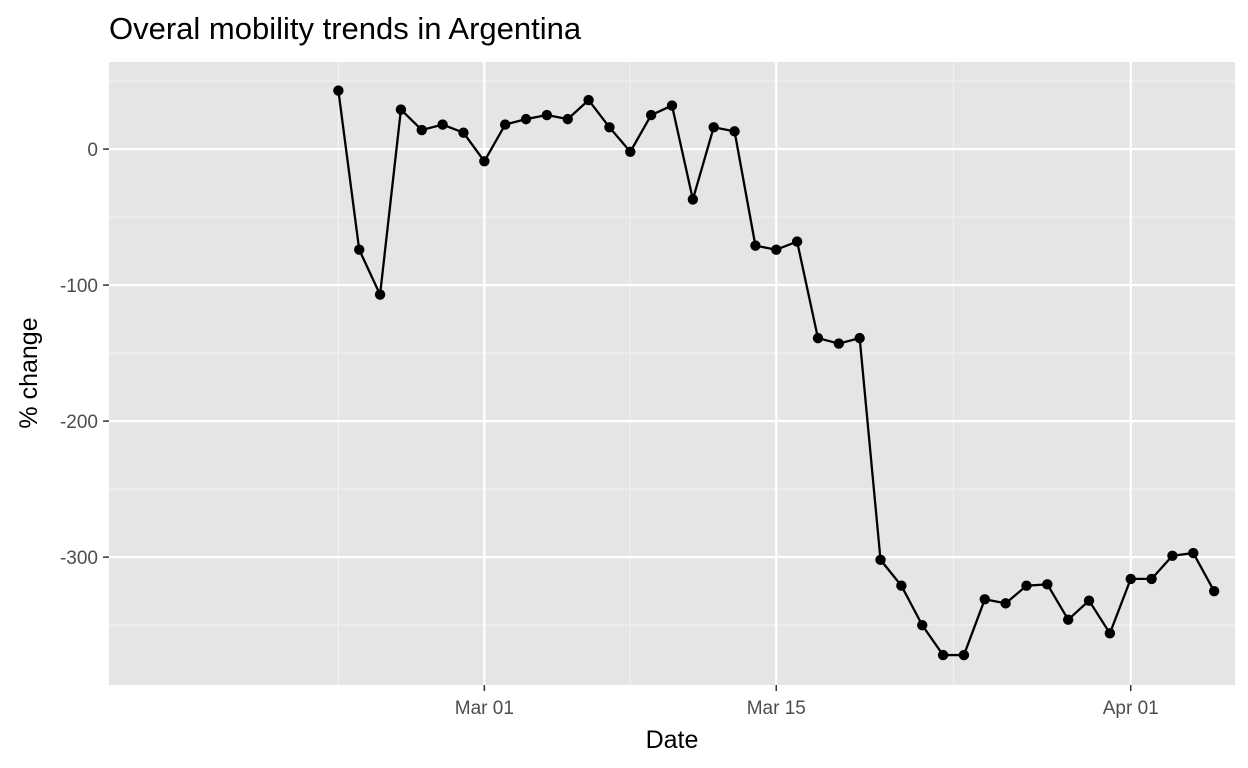 The height and width of the screenshot is (768, 1248). I want to click on chart-title: Overal mobility trends in Argentina, so click(345, 28).